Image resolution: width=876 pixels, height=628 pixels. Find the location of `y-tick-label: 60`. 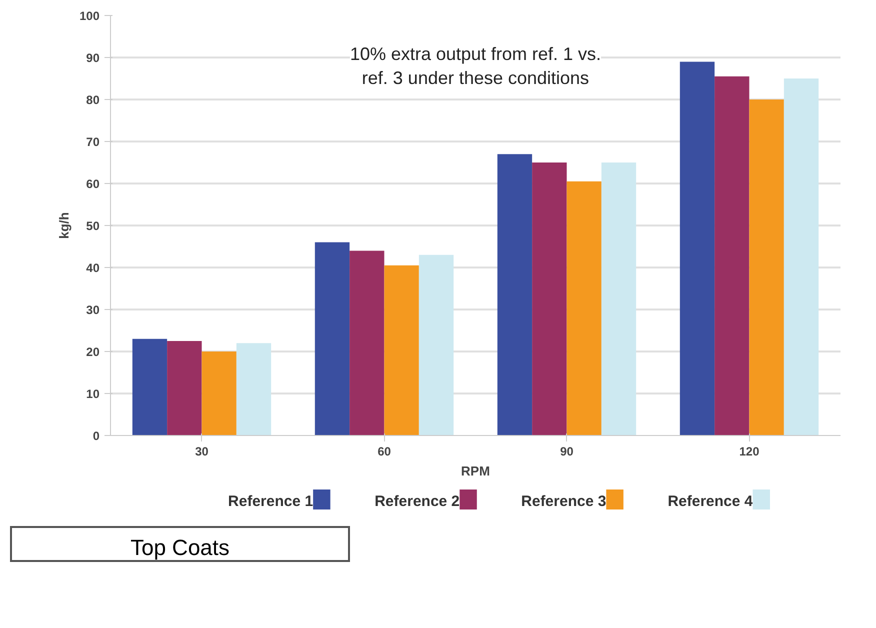

y-tick-label: 60 is located at coordinates (93, 184).